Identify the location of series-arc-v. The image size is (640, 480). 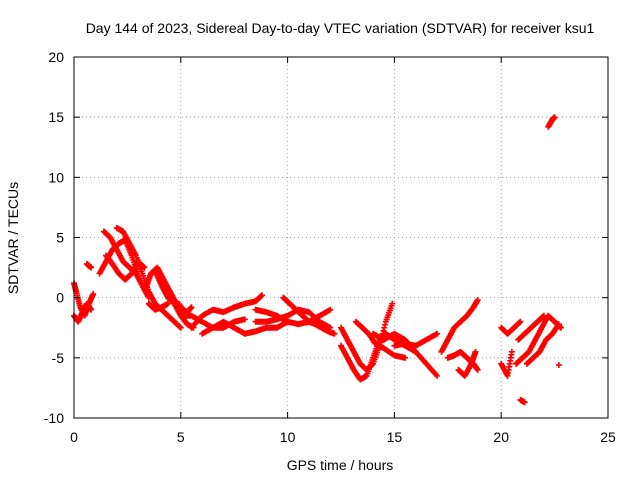
(416, 339).